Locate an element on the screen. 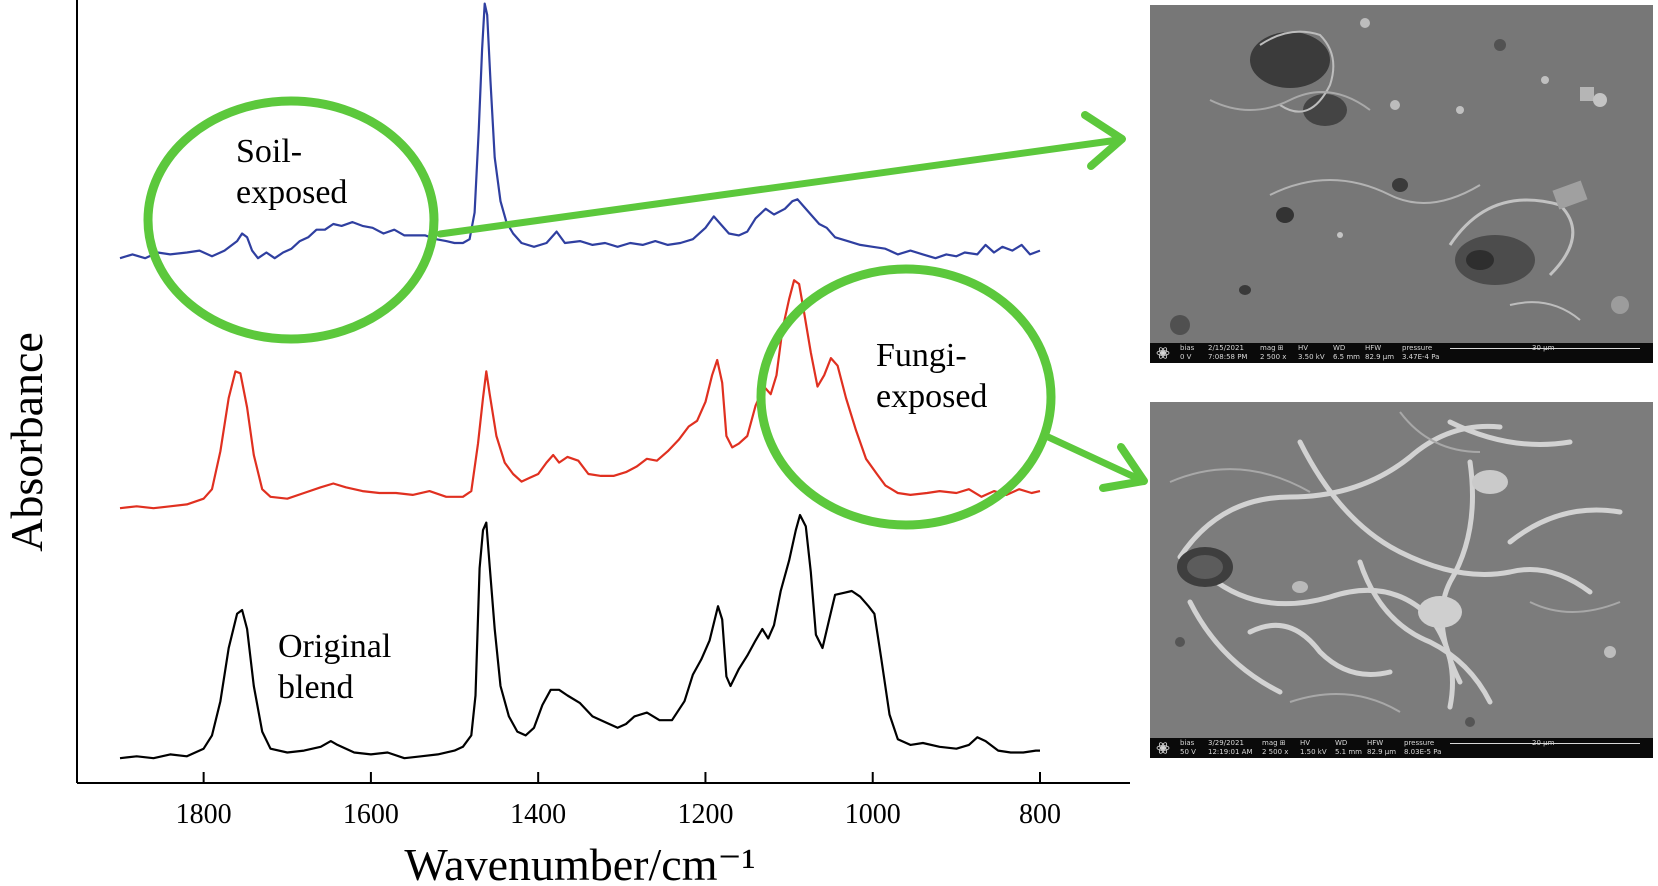 Image resolution: width=1658 pixels, height=886 pixels. y-axis-label: Absorbance is located at coordinates (26, 442).